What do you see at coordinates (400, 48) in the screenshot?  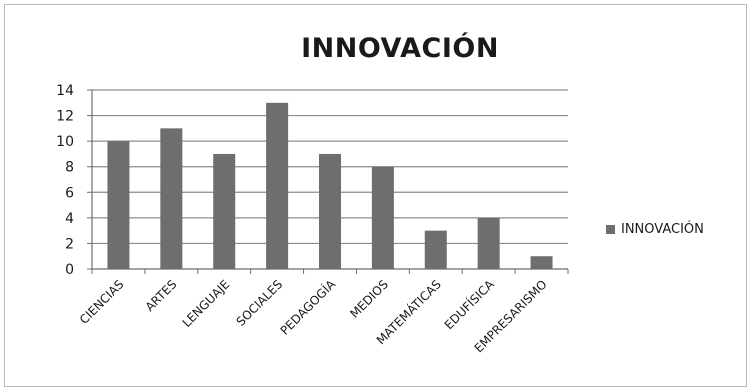 I see `chart-title: INNOVACIÓN` at bounding box center [400, 48].